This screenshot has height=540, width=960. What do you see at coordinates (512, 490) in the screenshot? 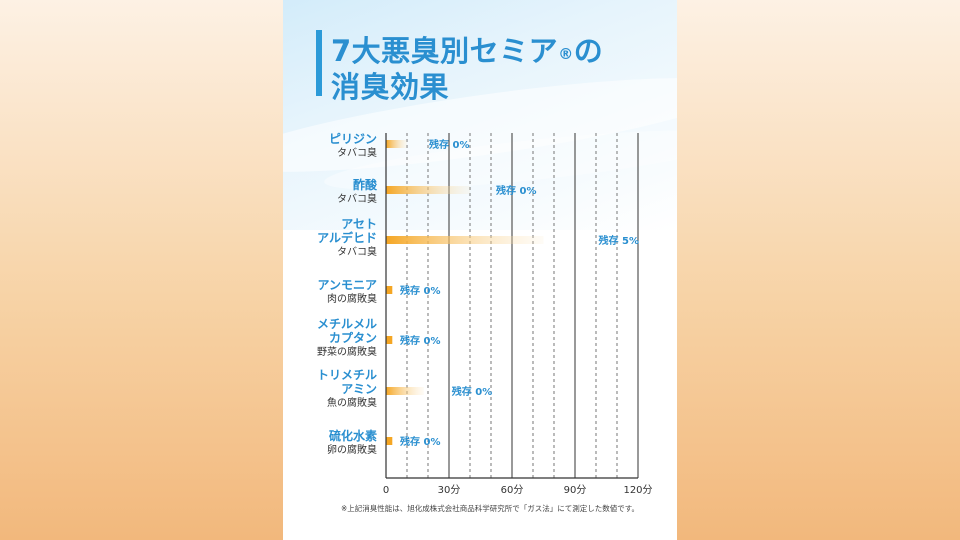
I see `x-tick-label: 60分` at bounding box center [512, 490].